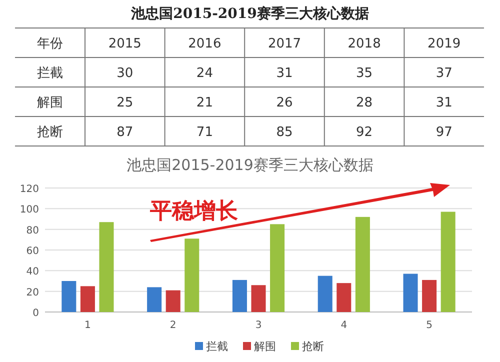  What do you see at coordinates (204, 73) in the screenshot?
I see `data-label: 24` at bounding box center [204, 73].